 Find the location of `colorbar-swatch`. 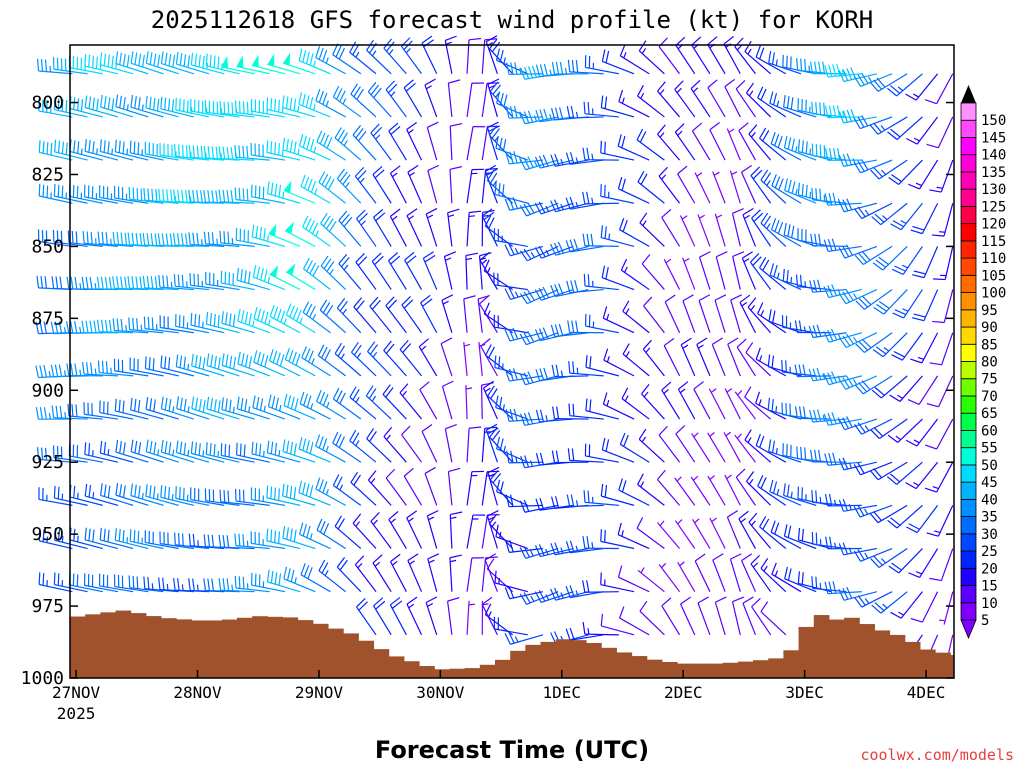

colorbar-swatch is located at coordinates (968, 473).